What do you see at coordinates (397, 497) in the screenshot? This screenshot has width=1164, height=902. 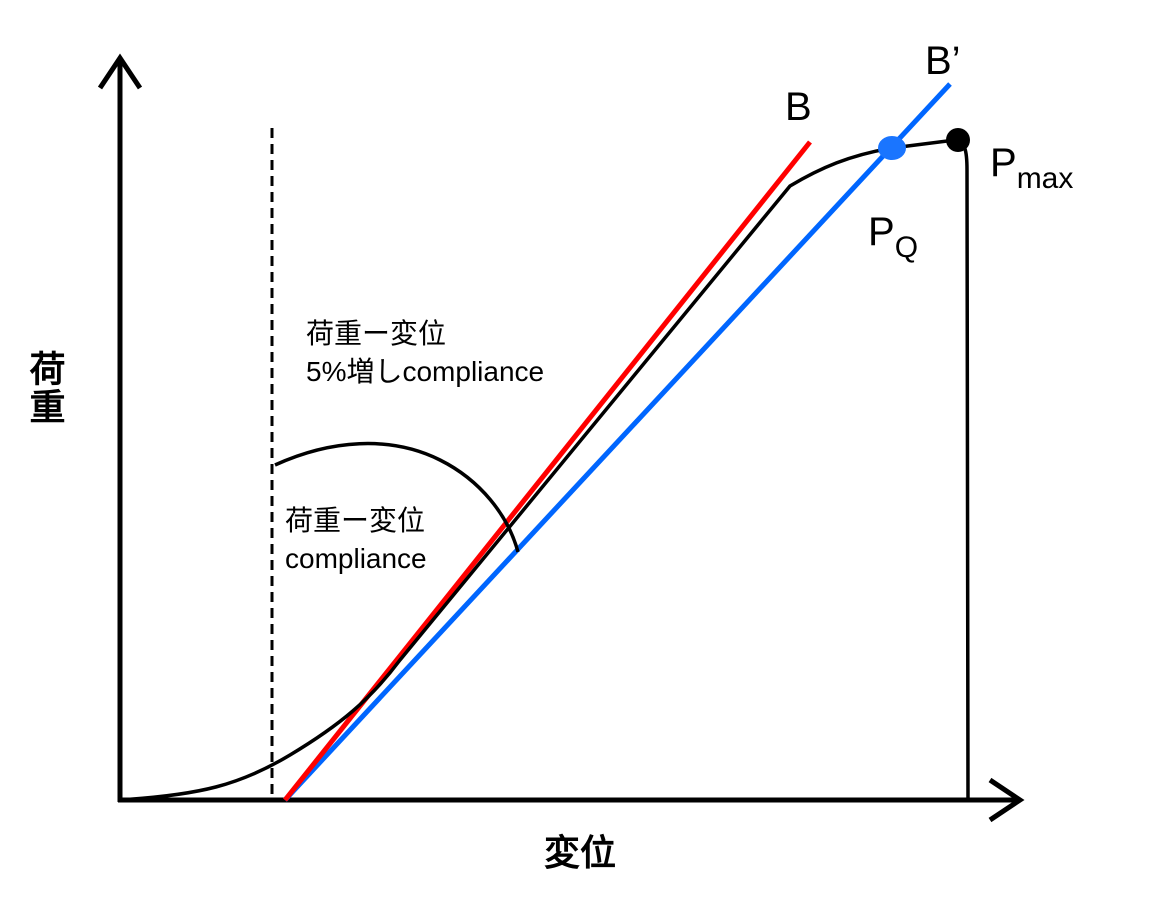 I see `compliance-angle-arc` at bounding box center [397, 497].